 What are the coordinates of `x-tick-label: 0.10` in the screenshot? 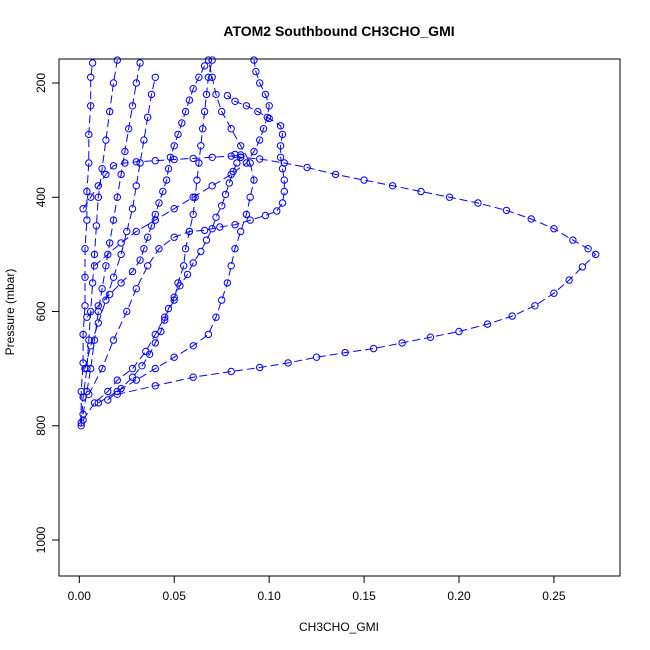 It's located at (269, 596).